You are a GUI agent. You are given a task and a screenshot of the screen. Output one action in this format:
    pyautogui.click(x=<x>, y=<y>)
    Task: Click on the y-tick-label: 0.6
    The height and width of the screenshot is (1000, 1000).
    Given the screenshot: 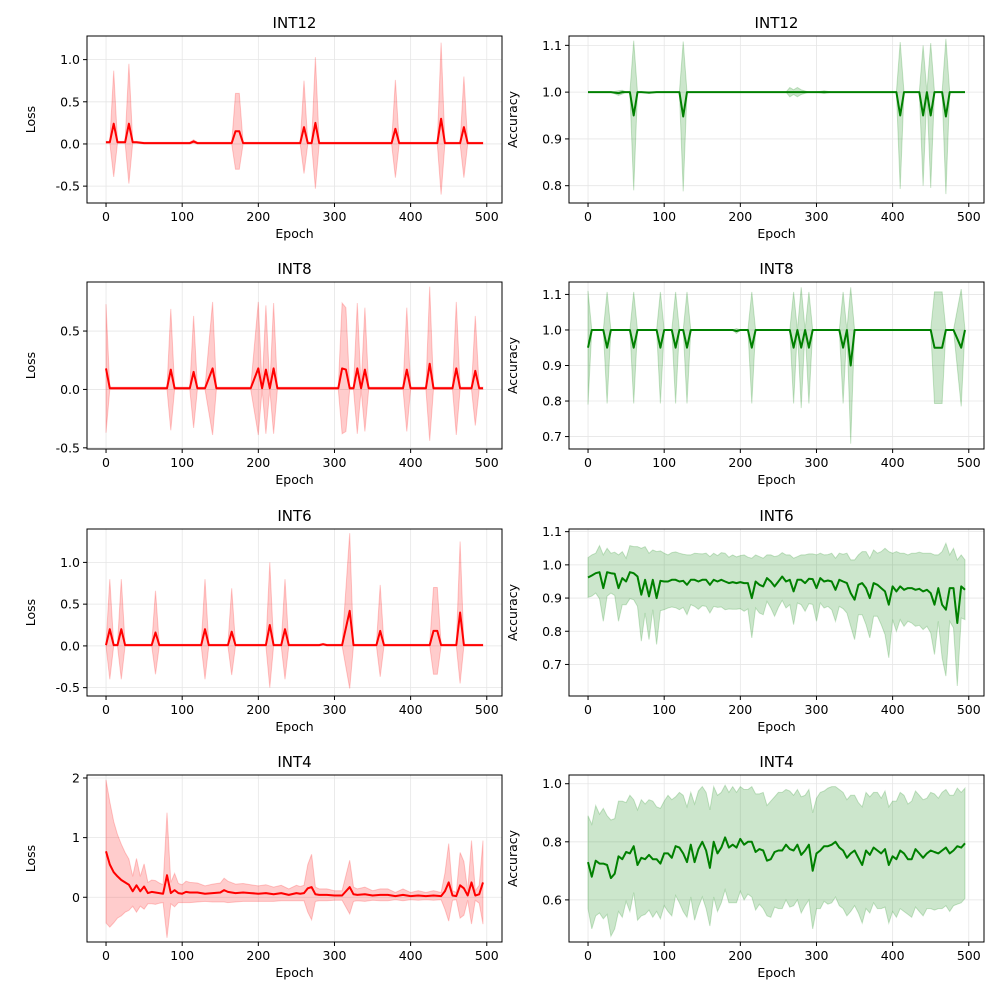 What is the action you would take?
    pyautogui.click(x=552, y=899)
    